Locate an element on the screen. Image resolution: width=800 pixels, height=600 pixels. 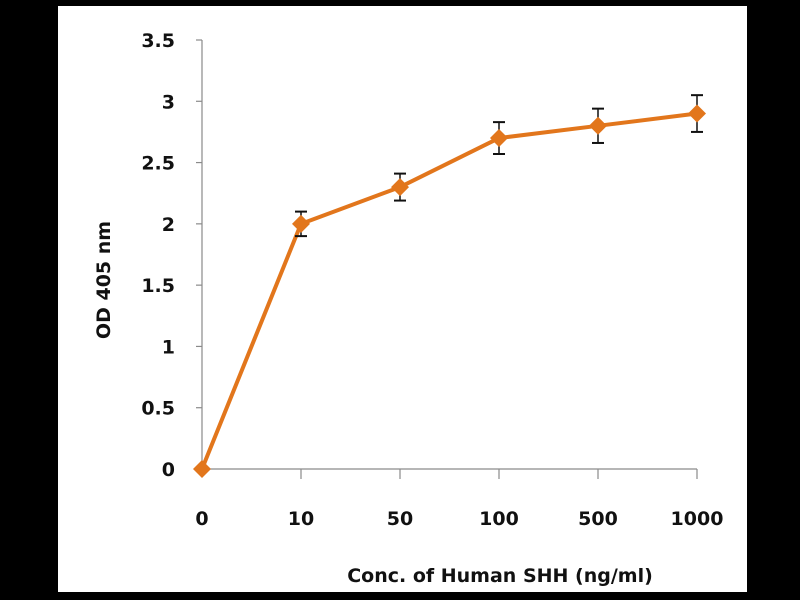
y-tick-label: 3 is located at coordinates (168, 102).